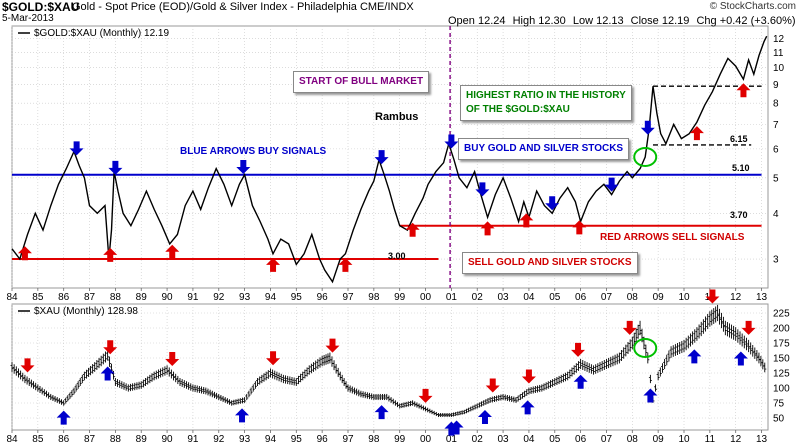  I want to click on level-370-label: 3.70, so click(739, 215).